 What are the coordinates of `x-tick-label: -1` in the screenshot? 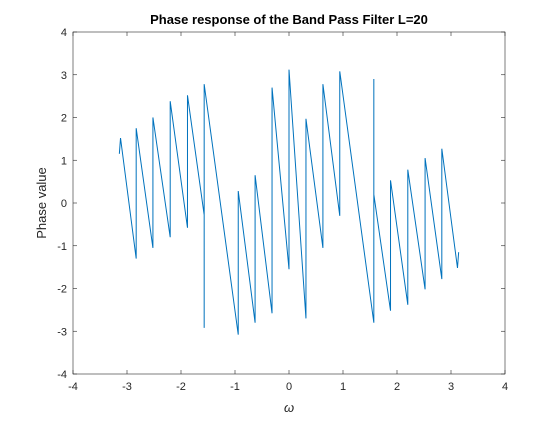 It's located at (235, 387).